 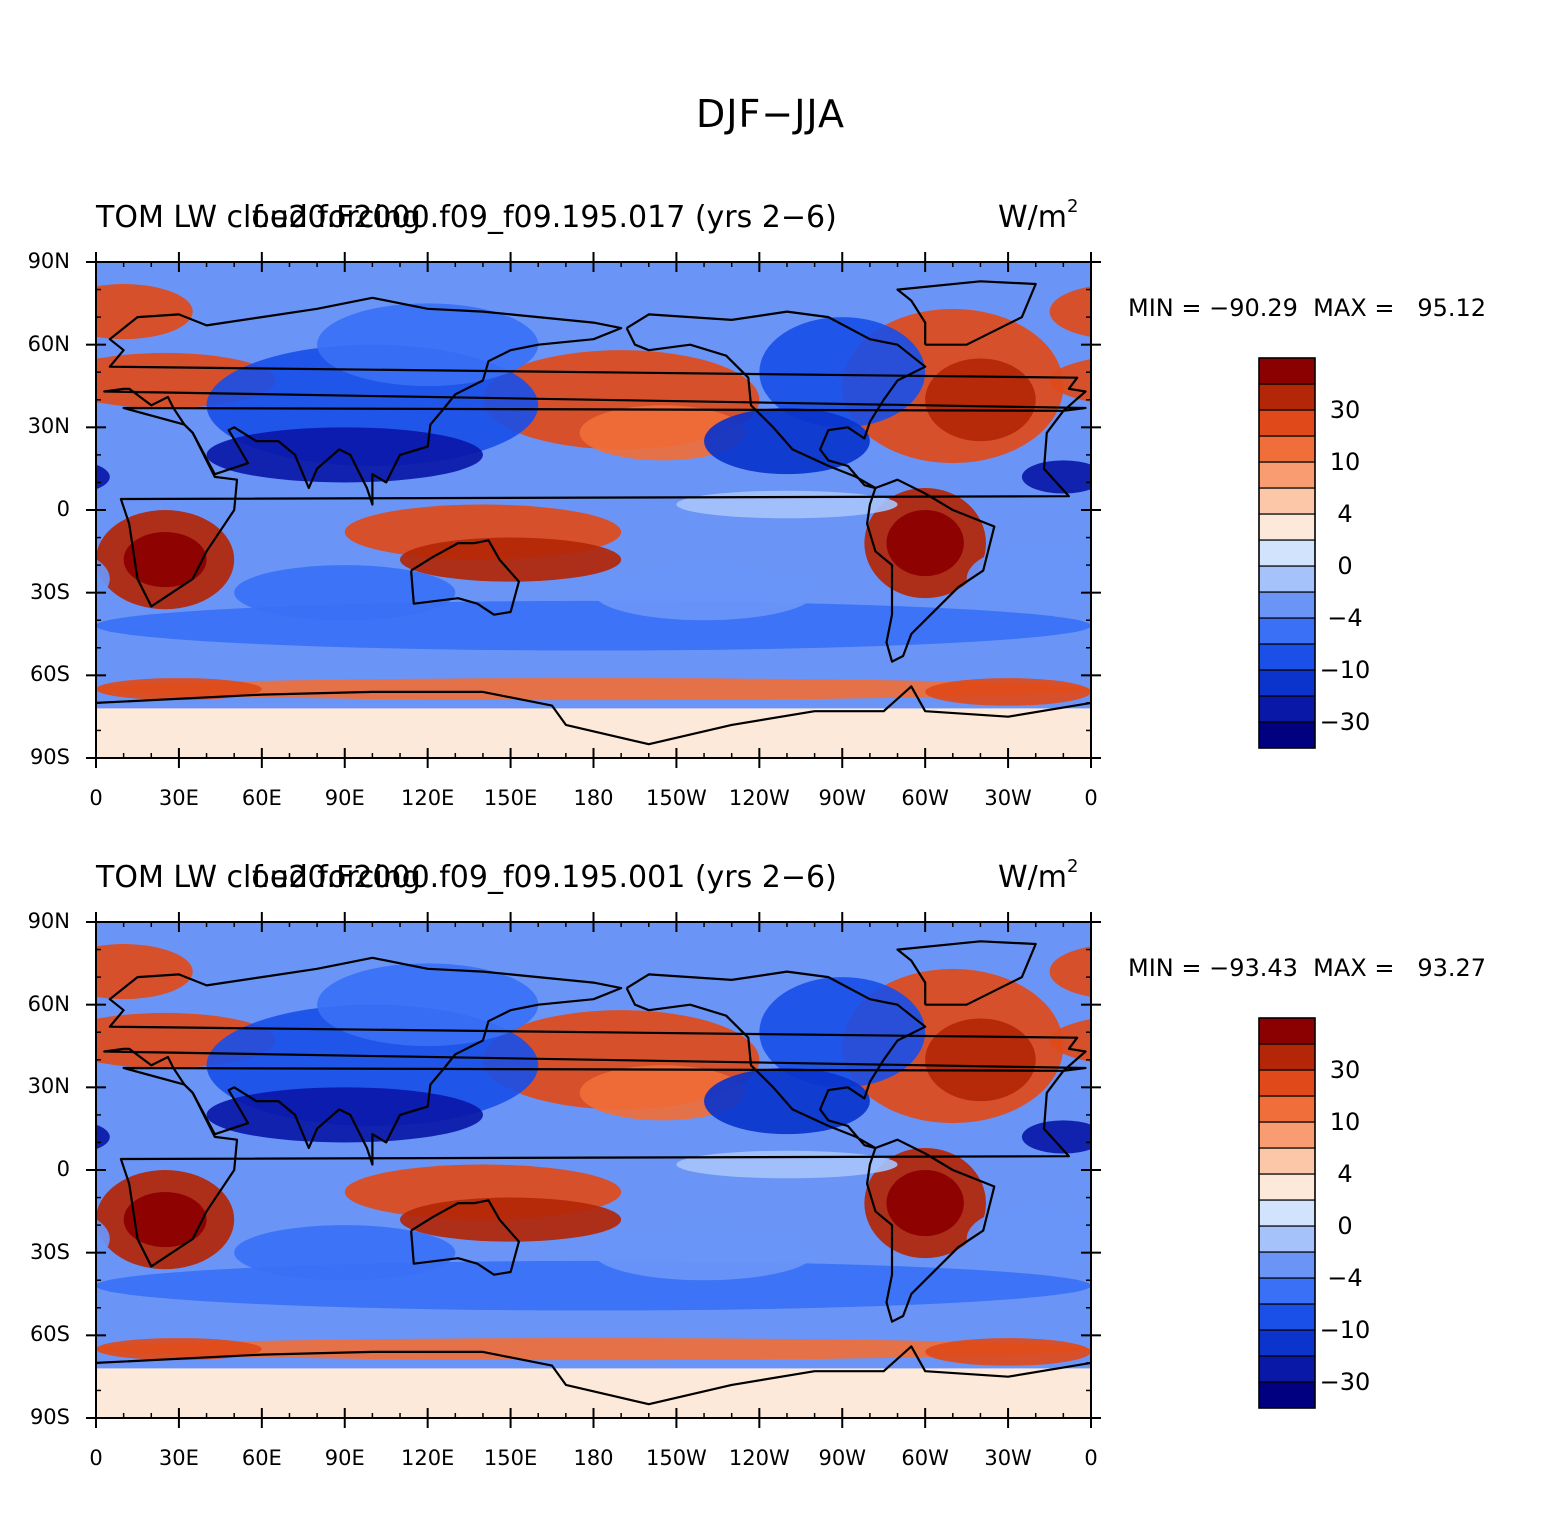 I want to click on min-max-stats: MIN = −90.29 MAX = 95.12, so click(x=1307, y=308).